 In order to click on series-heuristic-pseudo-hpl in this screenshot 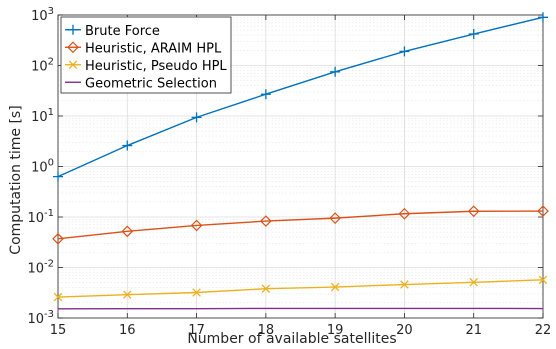, I will do `click(300, 288)`.